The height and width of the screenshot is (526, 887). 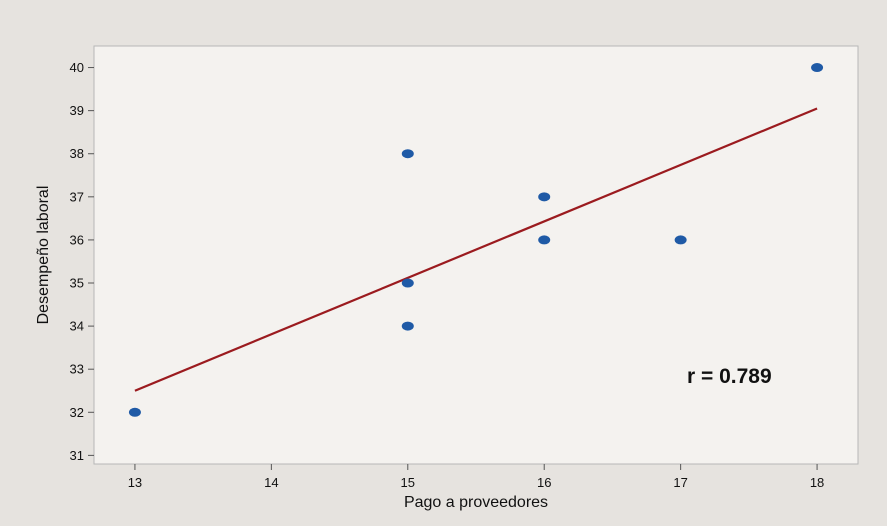 I want to click on x-tick-label: 16, so click(x=544, y=482).